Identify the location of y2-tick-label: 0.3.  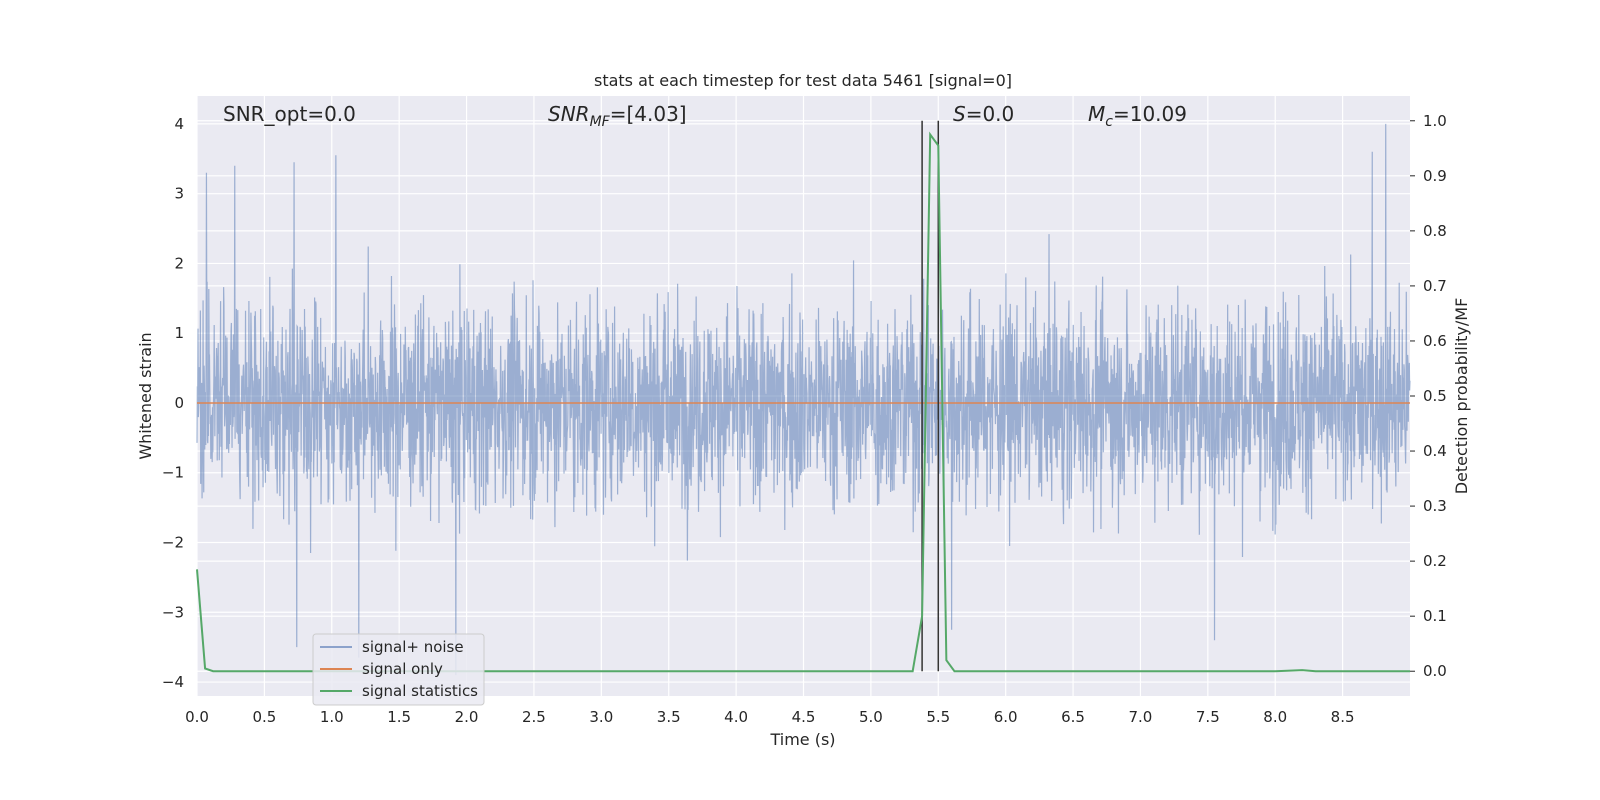
(1435, 506).